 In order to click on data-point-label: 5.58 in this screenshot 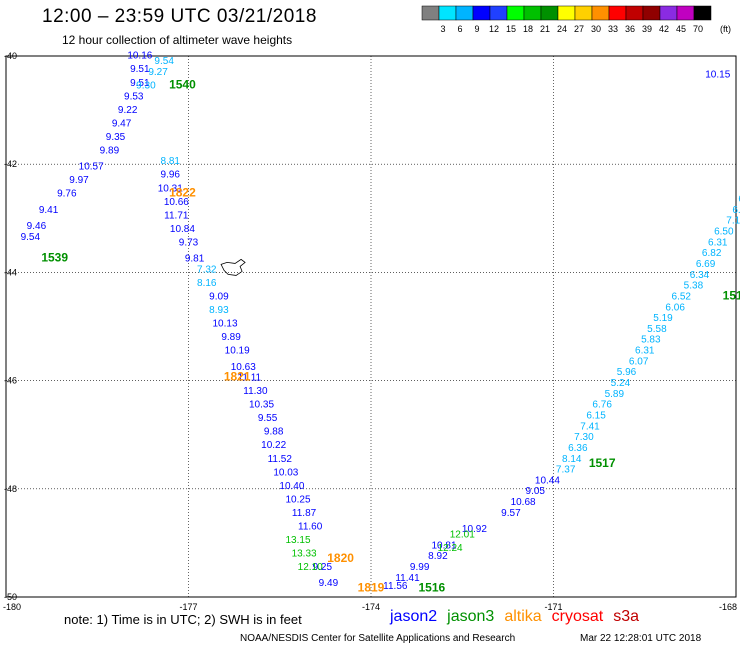, I will do `click(657, 329)`.